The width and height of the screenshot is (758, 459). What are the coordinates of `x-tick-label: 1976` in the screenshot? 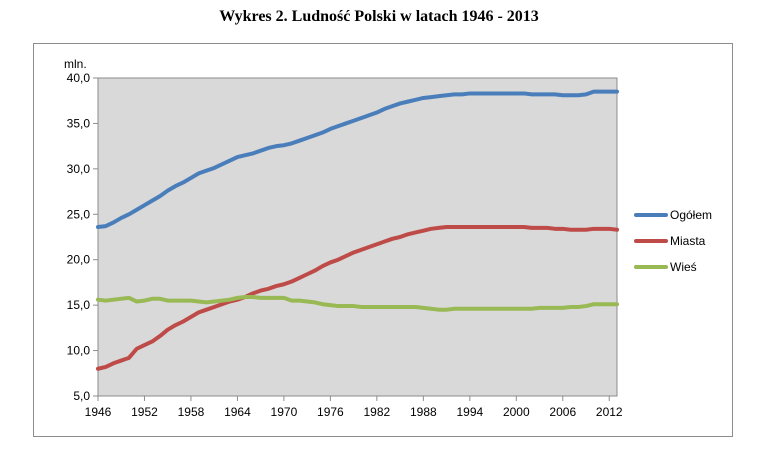 It's located at (330, 412).